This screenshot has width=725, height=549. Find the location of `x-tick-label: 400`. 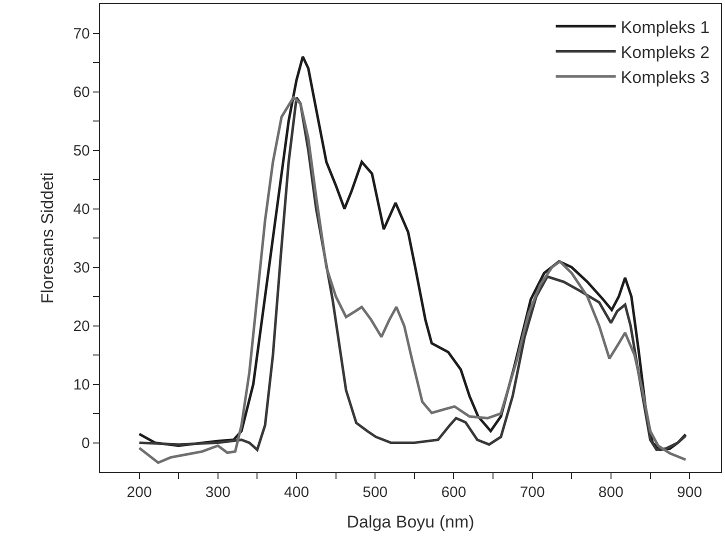

x-tick-label: 400 is located at coordinates (297, 493).